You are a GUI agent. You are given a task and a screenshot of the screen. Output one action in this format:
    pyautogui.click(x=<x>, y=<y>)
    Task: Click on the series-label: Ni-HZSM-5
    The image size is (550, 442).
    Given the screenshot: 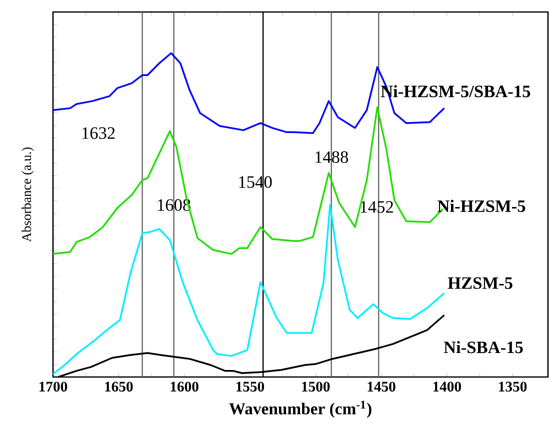 What is the action you would take?
    pyautogui.click(x=482, y=206)
    